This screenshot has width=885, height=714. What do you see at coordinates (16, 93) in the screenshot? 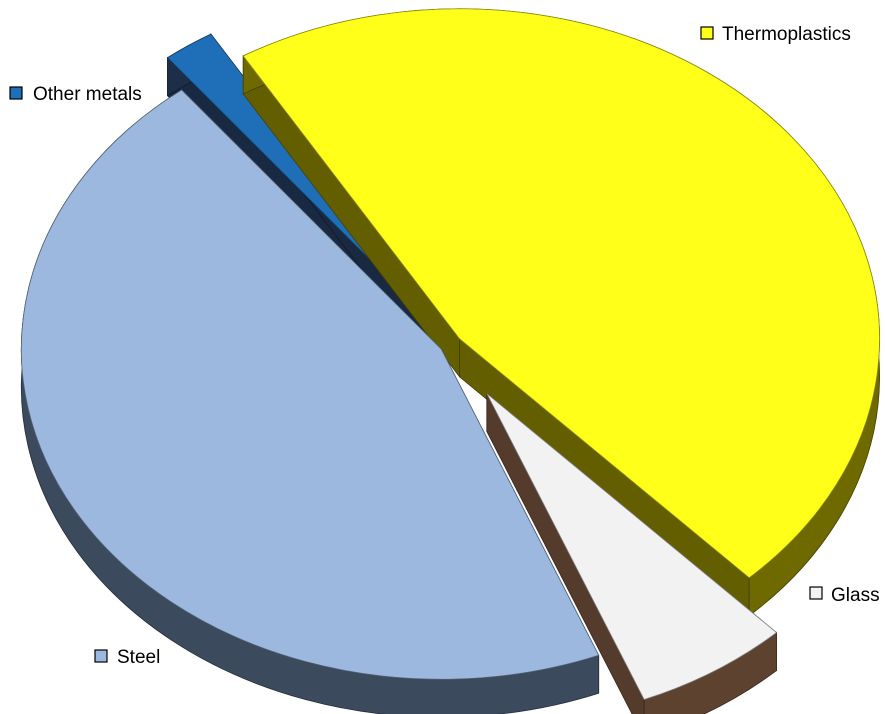
I see `legend-swatch-other-metals` at bounding box center [16, 93].